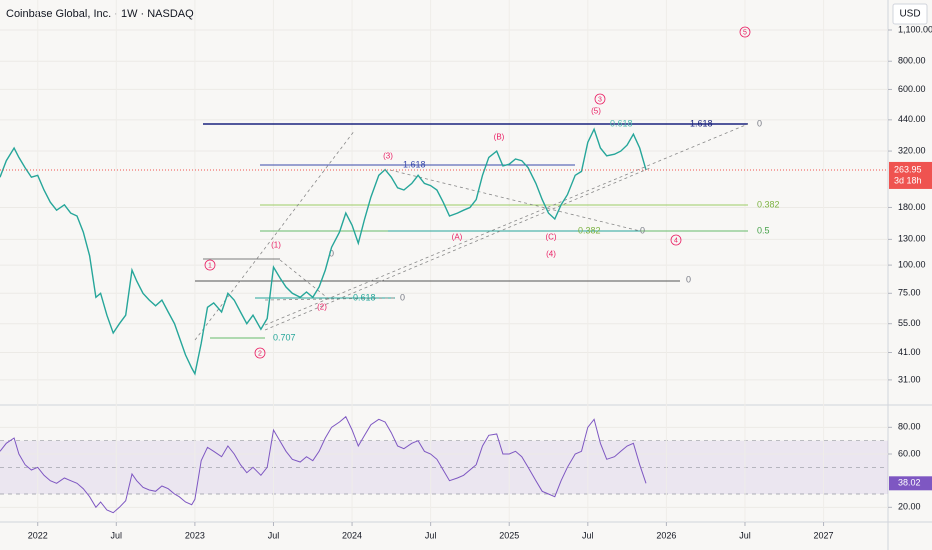  What do you see at coordinates (912, 61) in the screenshot?
I see `y-tick-label: 800.00` at bounding box center [912, 61].